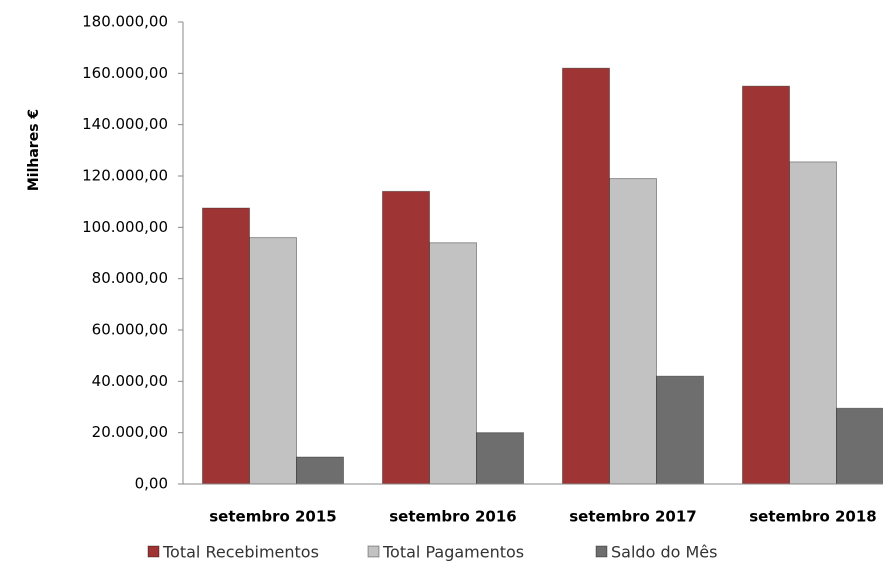  I want to click on y-tick-label: 100.000,00, so click(125, 227).